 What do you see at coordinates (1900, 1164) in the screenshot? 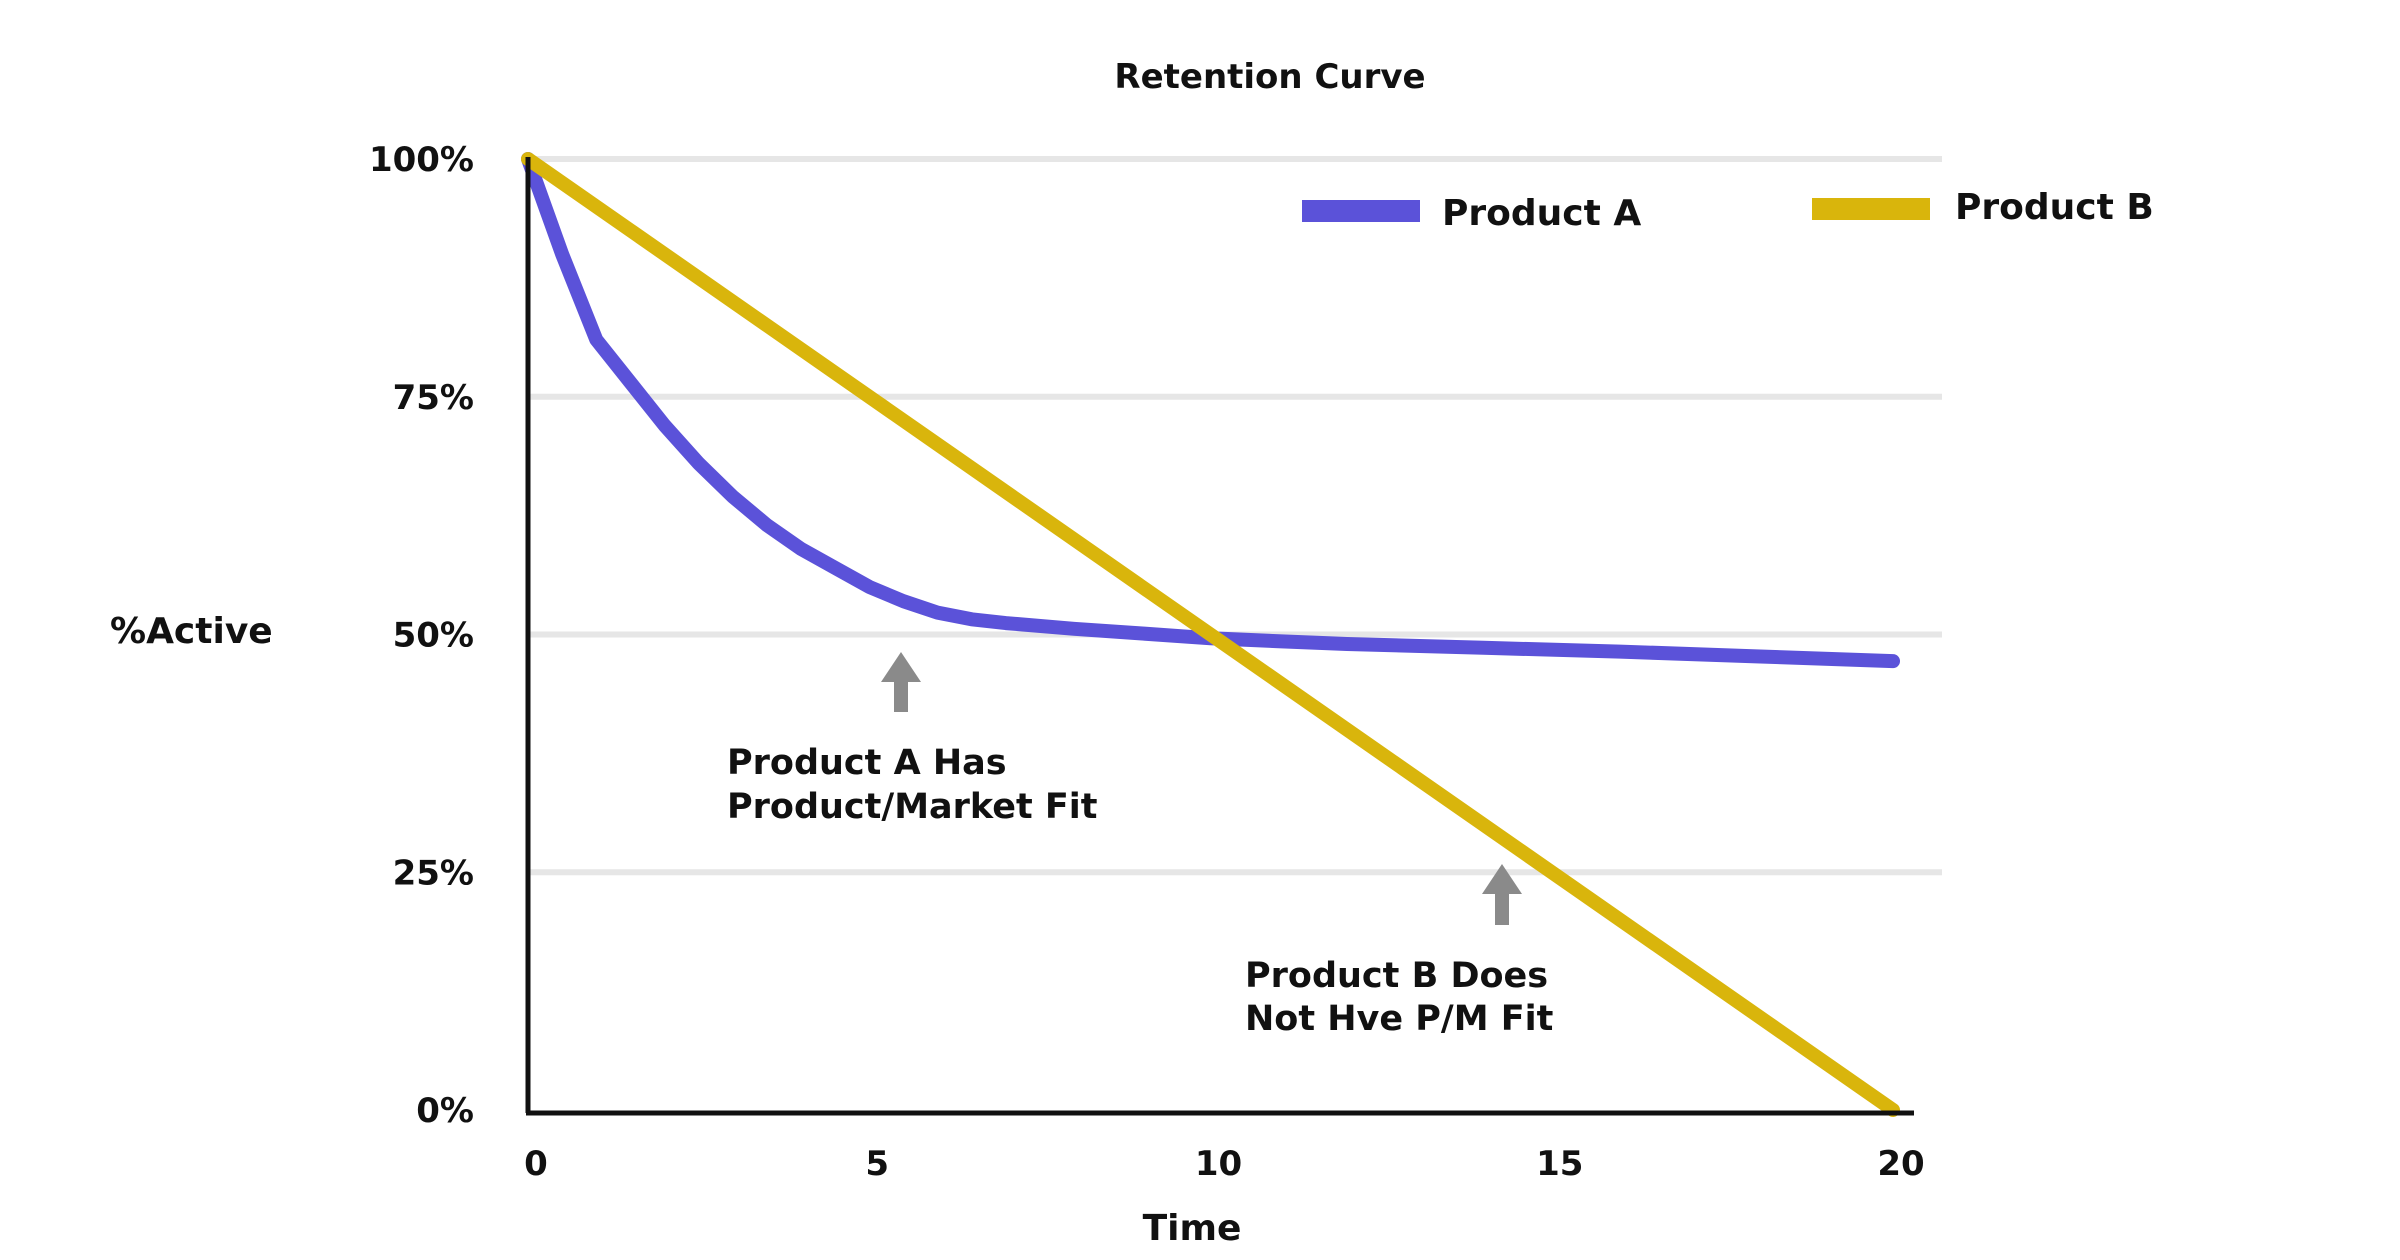
I see `x-tick-label-20: 20` at bounding box center [1900, 1164].